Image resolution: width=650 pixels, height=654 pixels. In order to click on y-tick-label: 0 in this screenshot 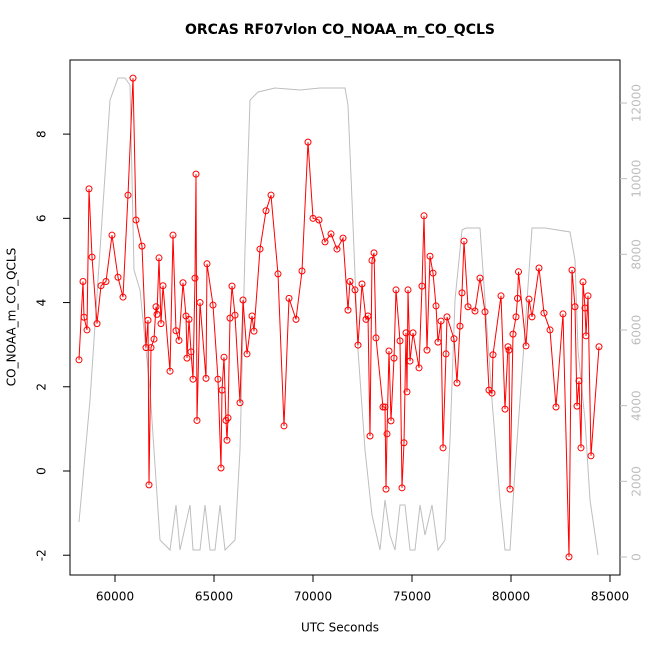, I will do `click(42, 471)`.